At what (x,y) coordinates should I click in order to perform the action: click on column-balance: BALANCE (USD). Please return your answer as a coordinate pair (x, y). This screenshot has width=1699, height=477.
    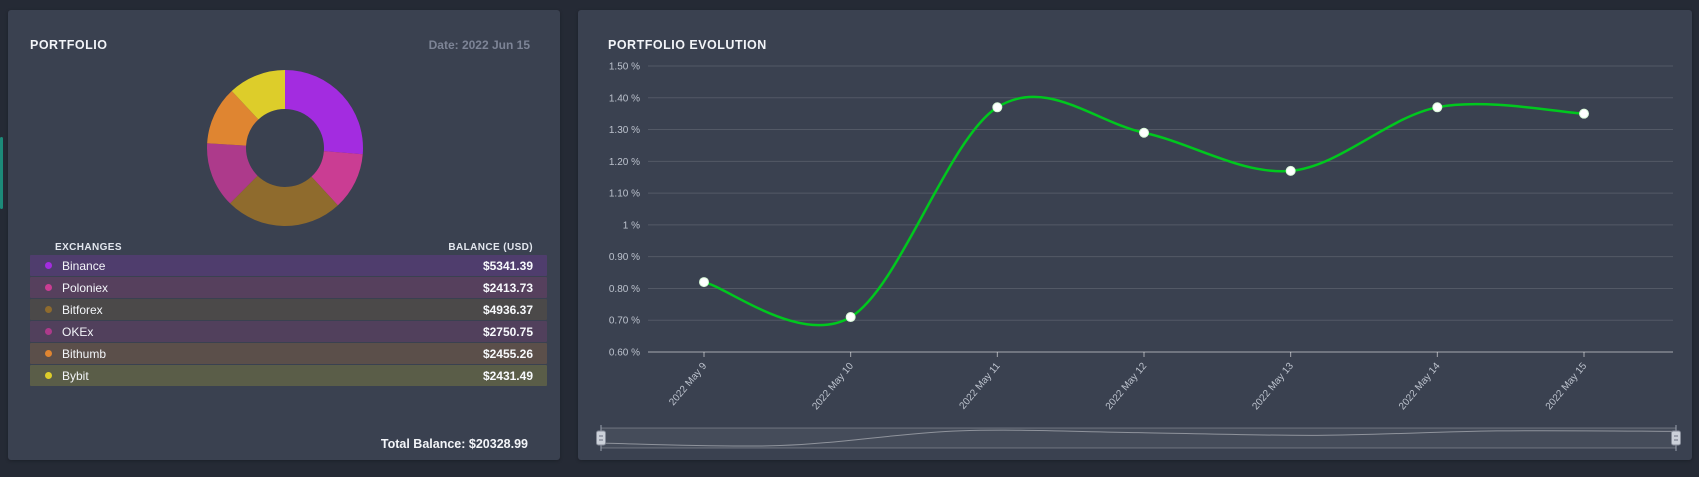
    Looking at the image, I should click on (490, 247).